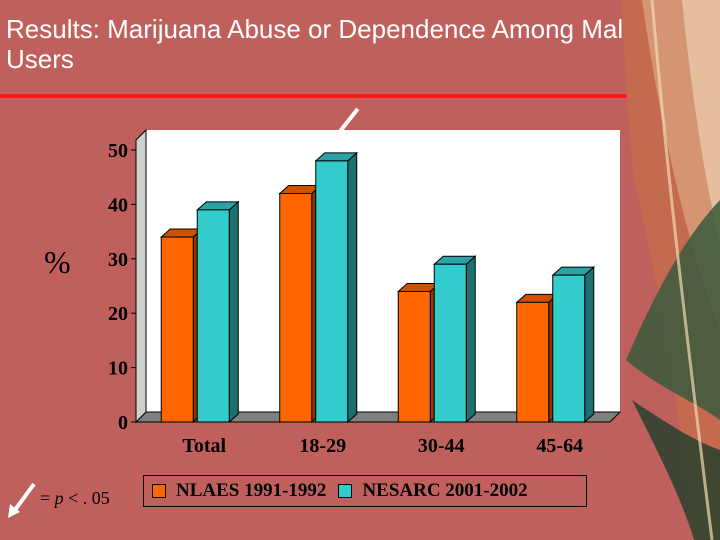  I want to click on significance-note: = p < . 05, so click(75, 498).